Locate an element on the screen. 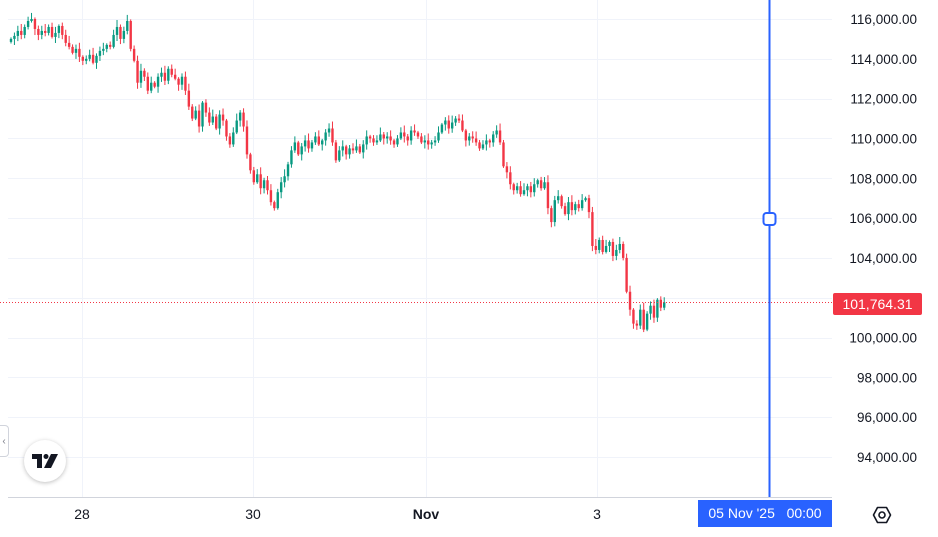 The image size is (938, 537). y-tick-label: 110,000.00 is located at coordinates (883, 138).